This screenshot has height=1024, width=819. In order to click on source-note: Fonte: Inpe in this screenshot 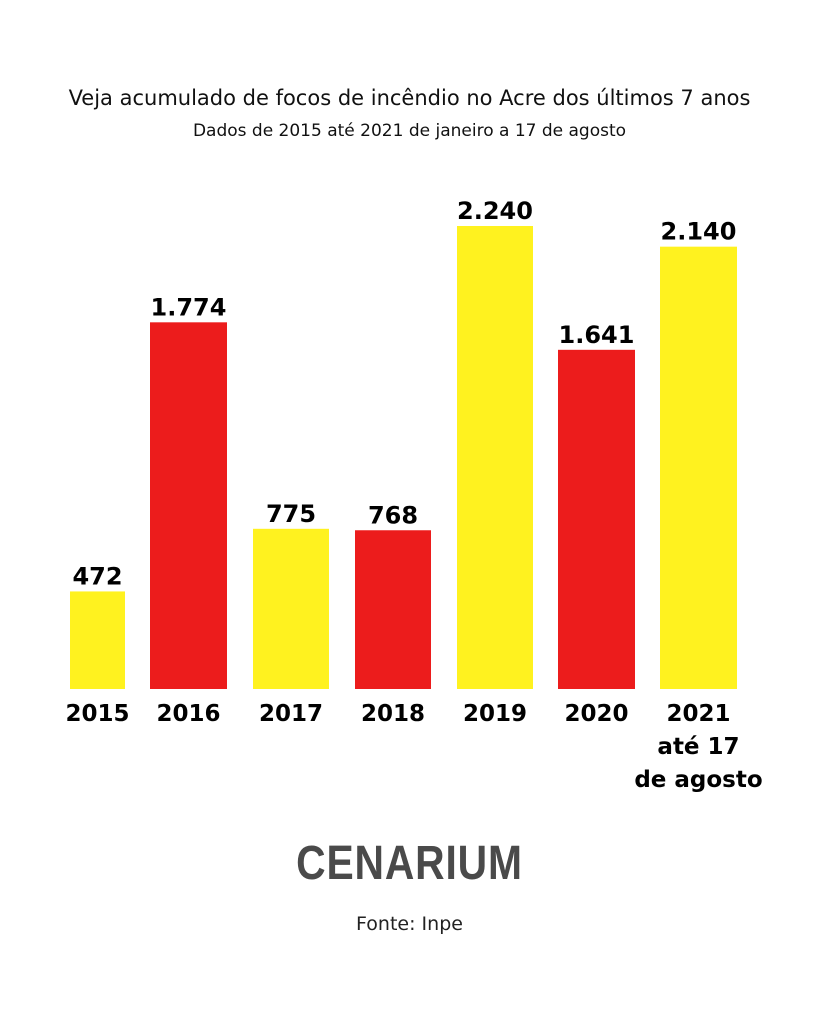, I will do `click(409, 924)`.